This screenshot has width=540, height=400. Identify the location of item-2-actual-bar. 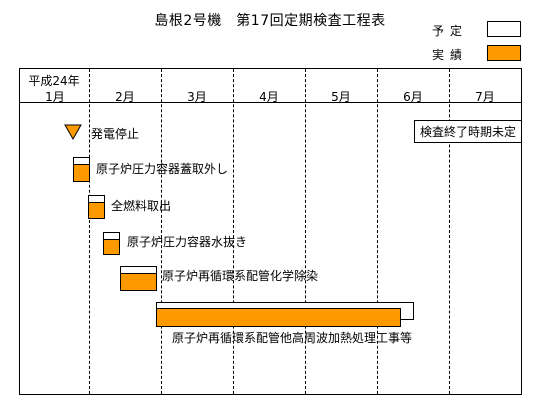
(96, 210).